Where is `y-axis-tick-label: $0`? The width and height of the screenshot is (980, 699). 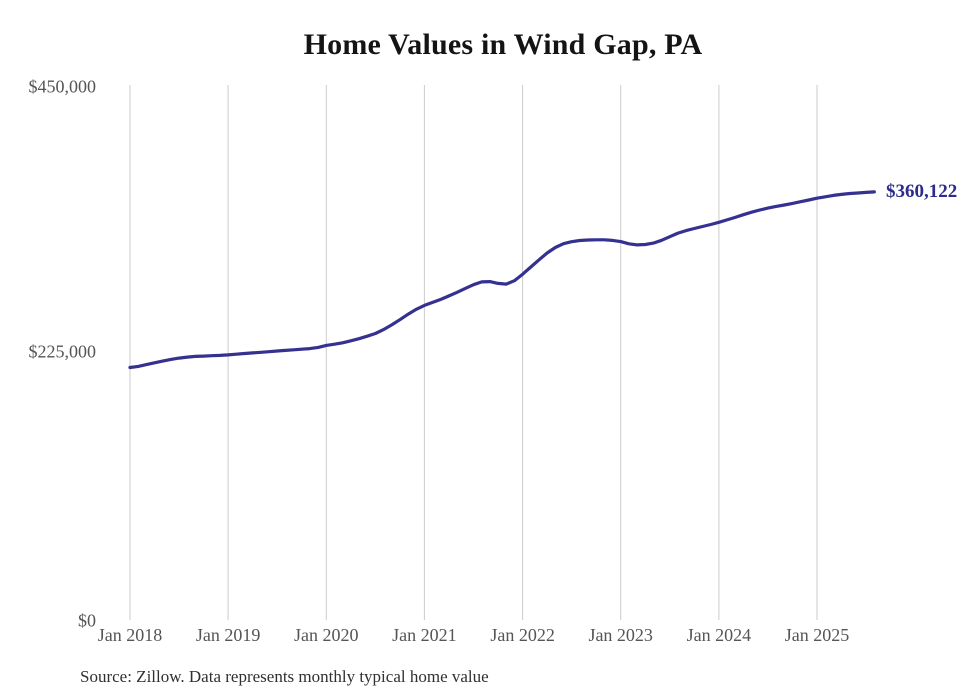 y-axis-tick-label: $0 is located at coordinates (87, 620).